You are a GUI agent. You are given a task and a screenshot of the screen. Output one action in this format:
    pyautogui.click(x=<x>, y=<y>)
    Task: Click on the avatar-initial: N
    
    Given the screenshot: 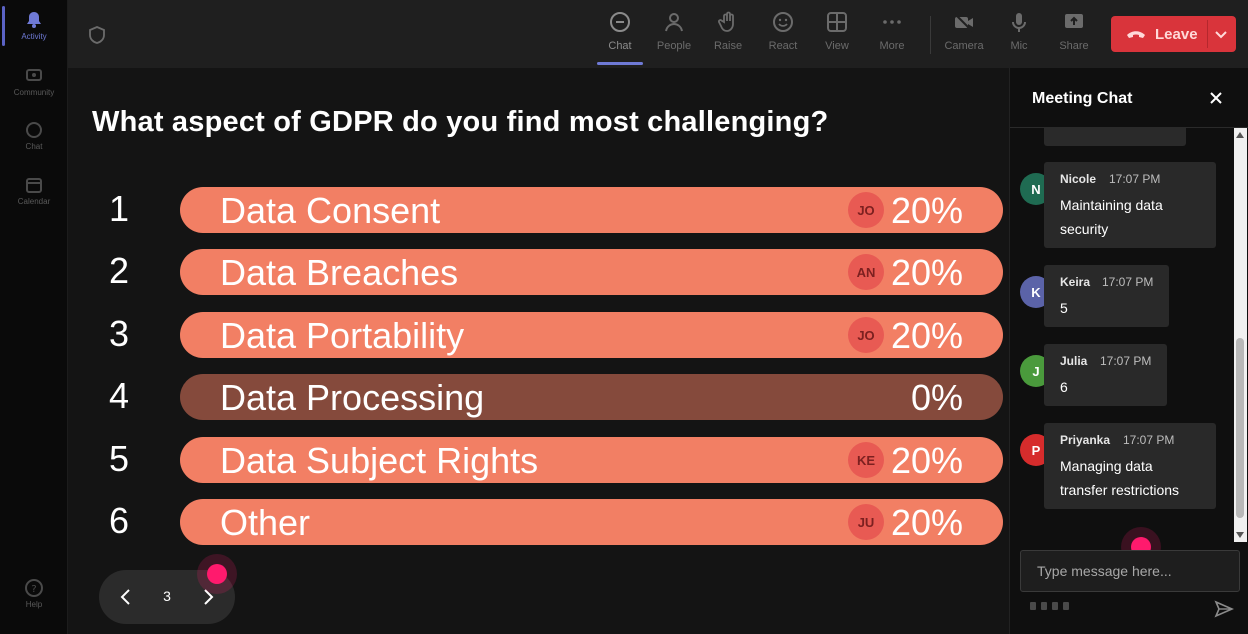 What is the action you would take?
    pyautogui.click(x=1036, y=189)
    